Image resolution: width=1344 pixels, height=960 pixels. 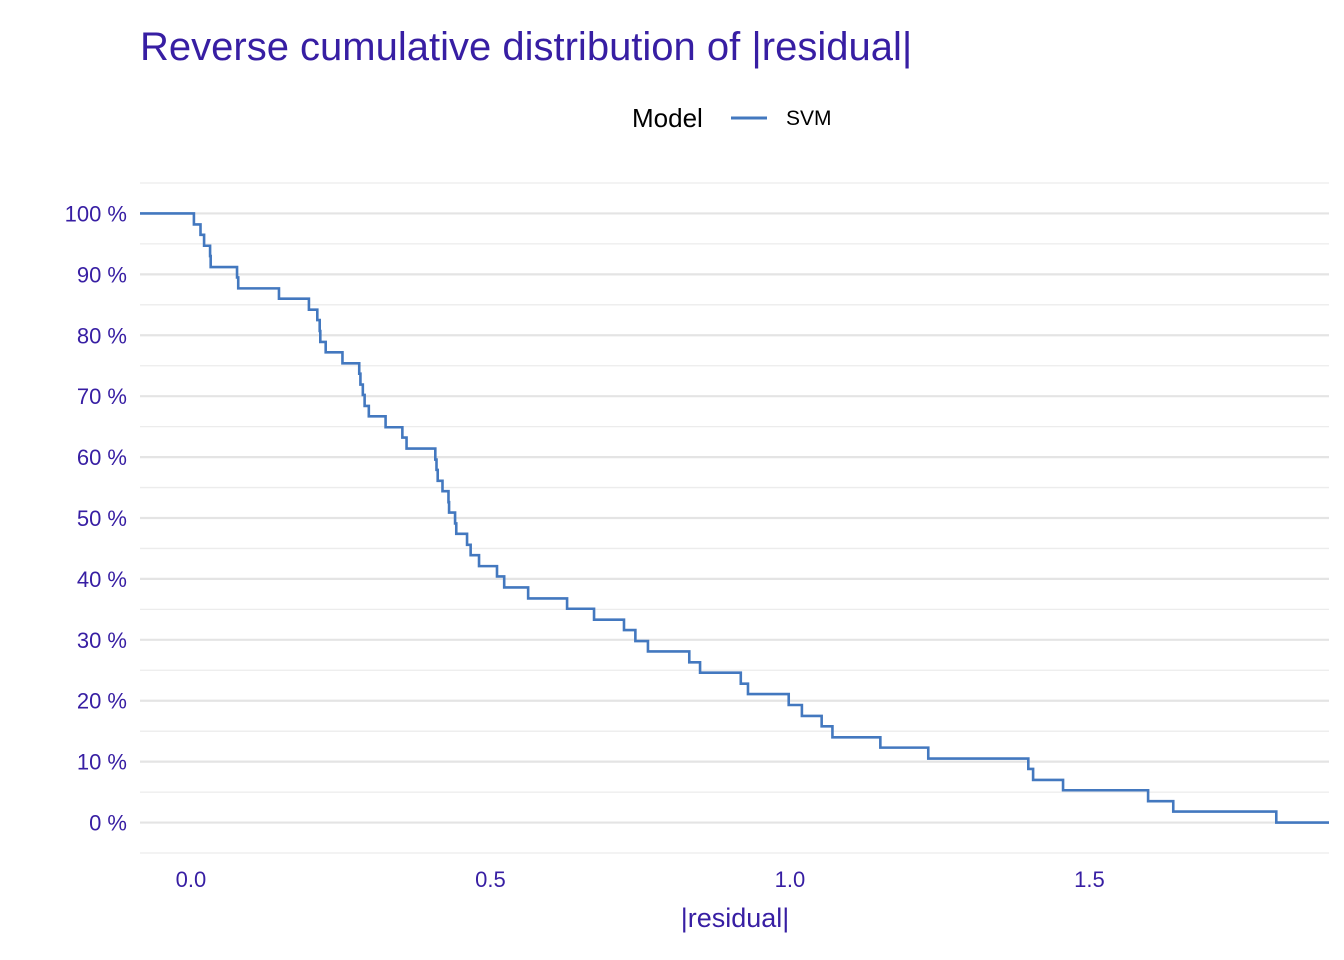 What do you see at coordinates (191, 879) in the screenshot?
I see `x-tick-label: 0.0` at bounding box center [191, 879].